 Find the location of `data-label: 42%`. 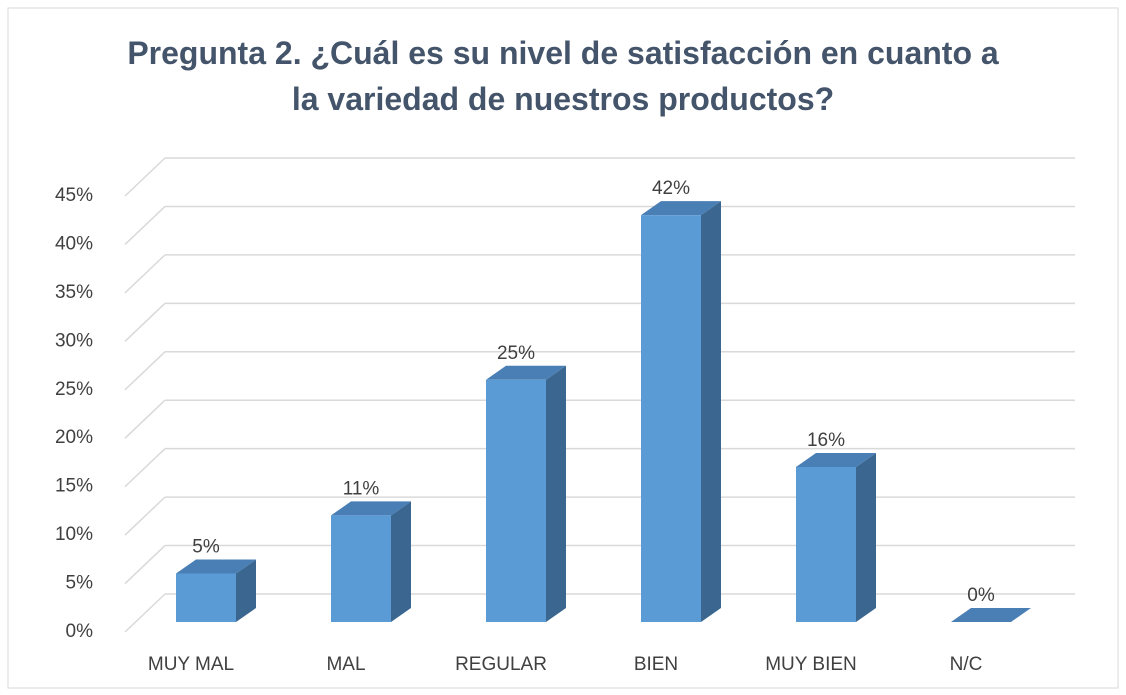

data-label: 42% is located at coordinates (671, 188).